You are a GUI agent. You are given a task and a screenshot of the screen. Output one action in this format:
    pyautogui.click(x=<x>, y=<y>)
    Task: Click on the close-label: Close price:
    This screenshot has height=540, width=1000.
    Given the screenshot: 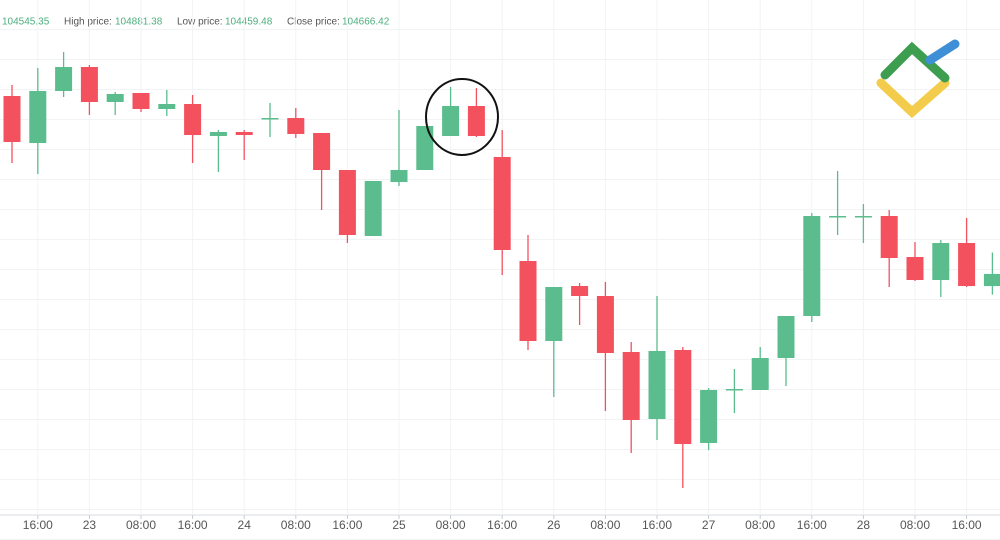 What is the action you would take?
    pyautogui.click(x=313, y=22)
    